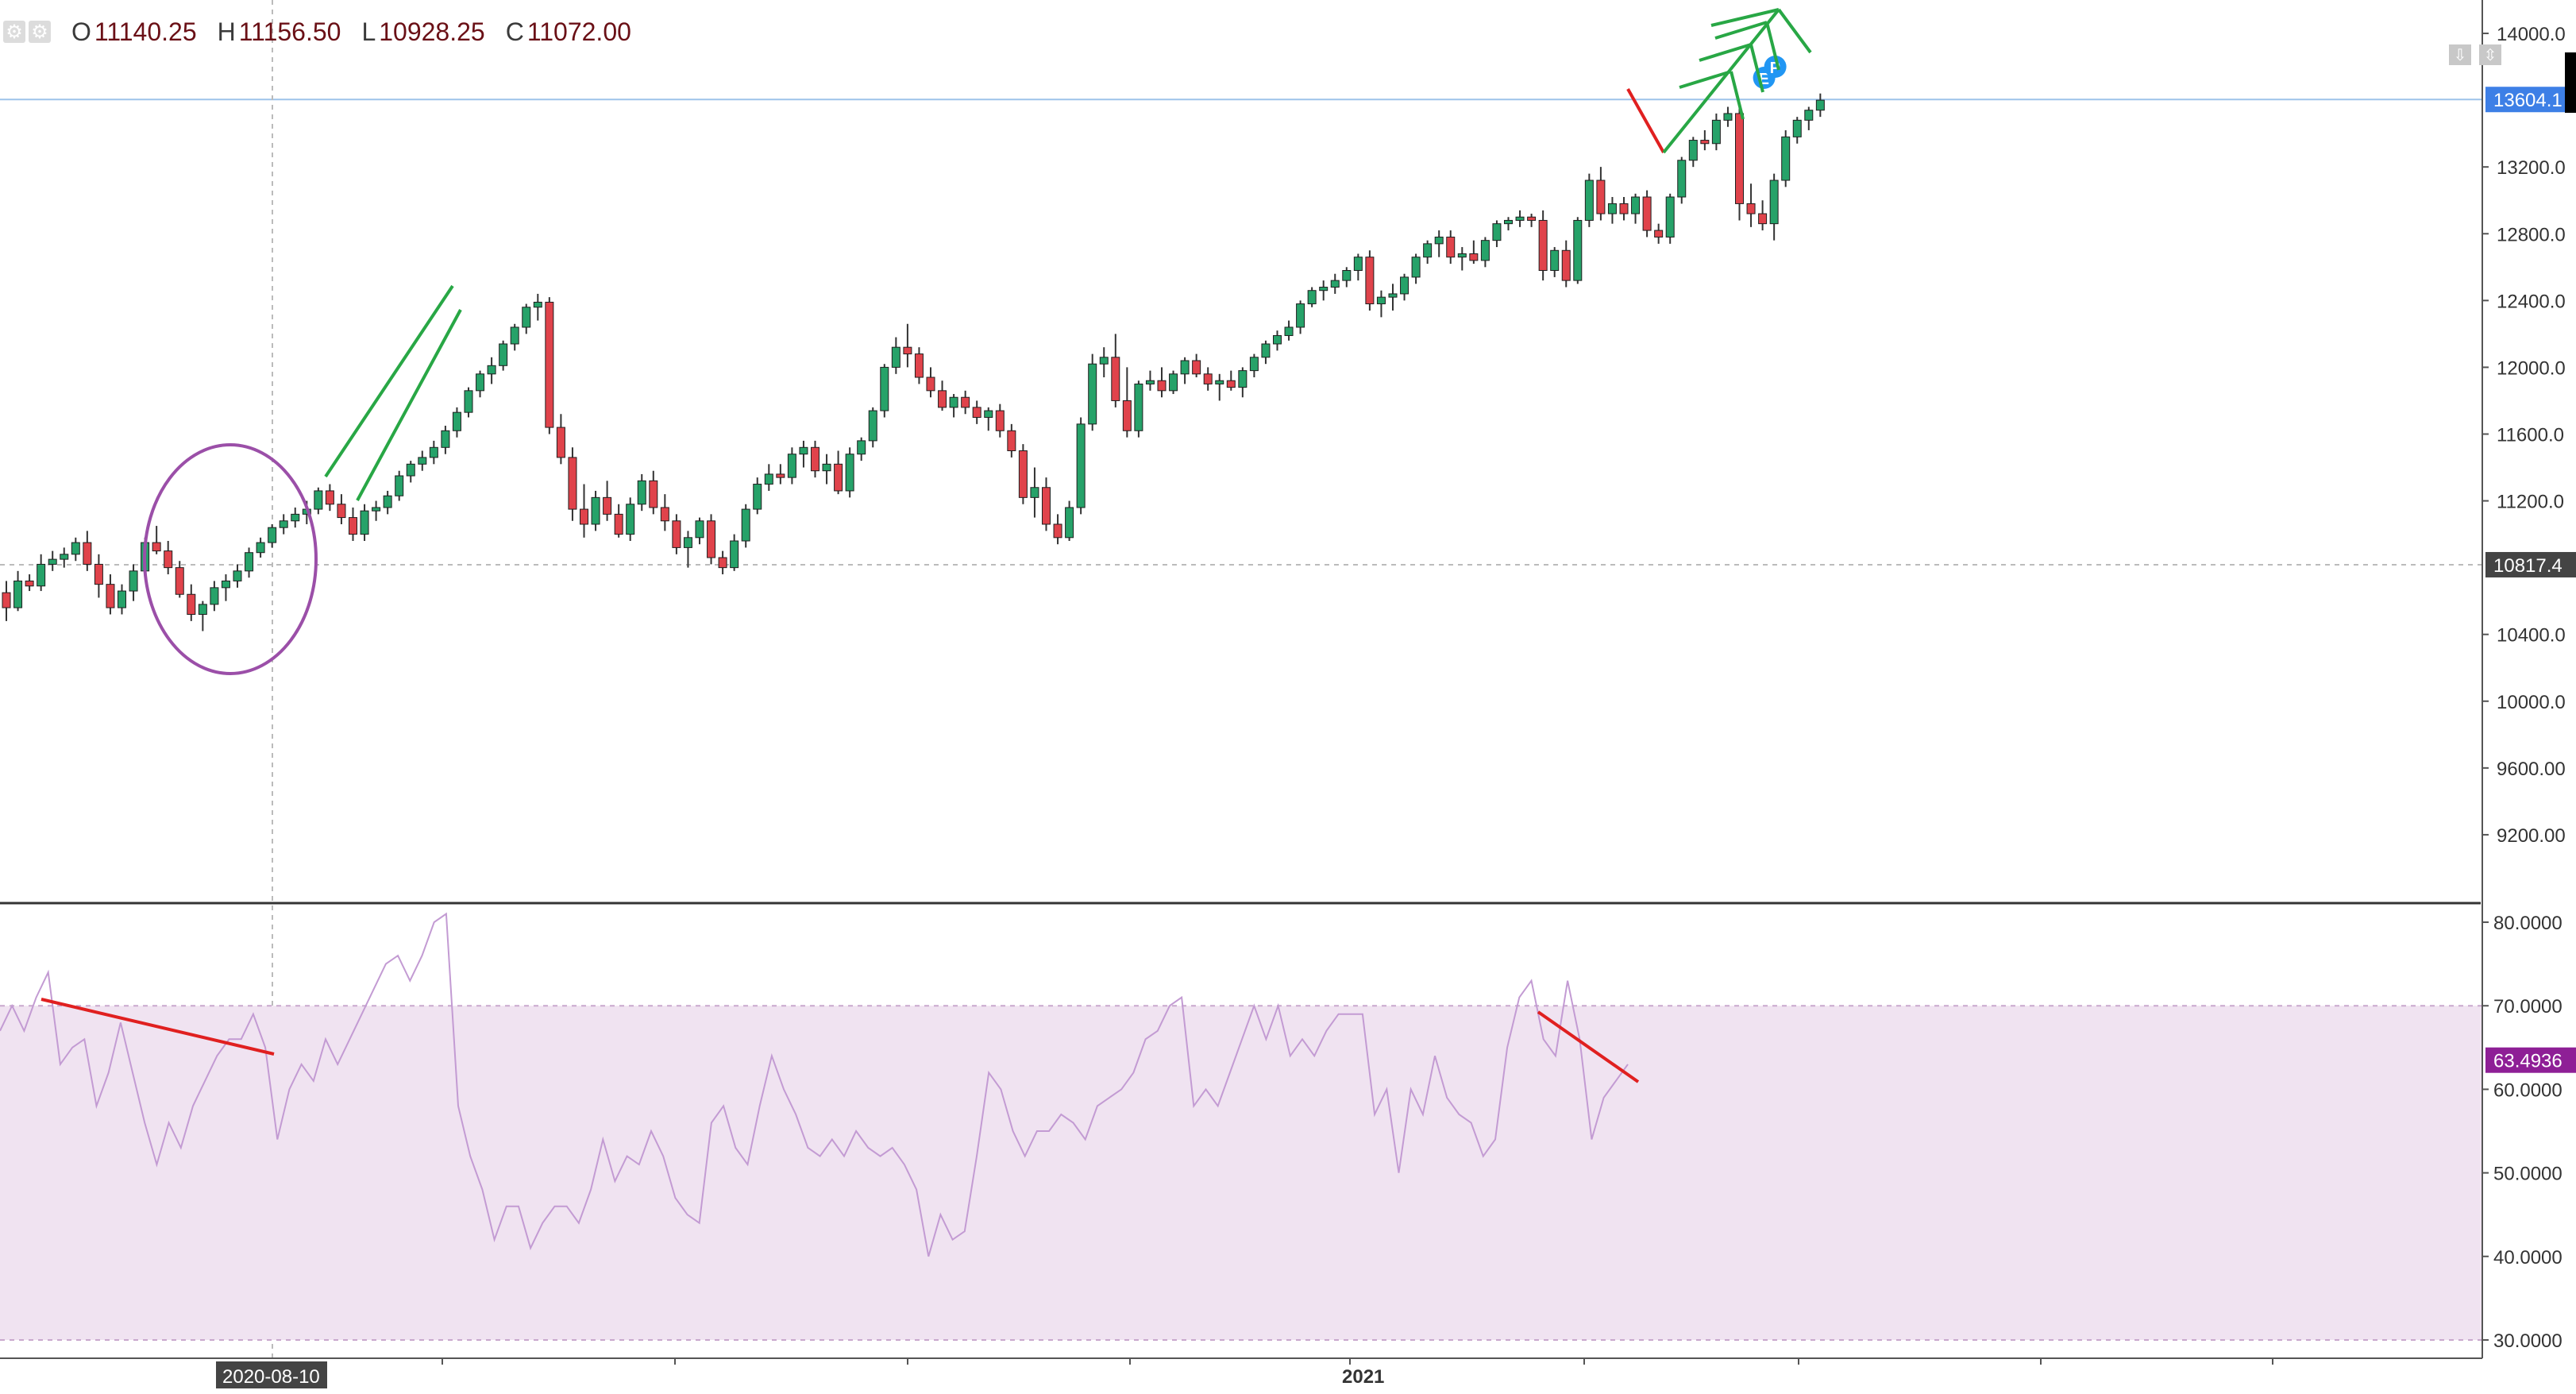  What do you see at coordinates (40, 32) in the screenshot?
I see `settings-icon: ⚙` at bounding box center [40, 32].